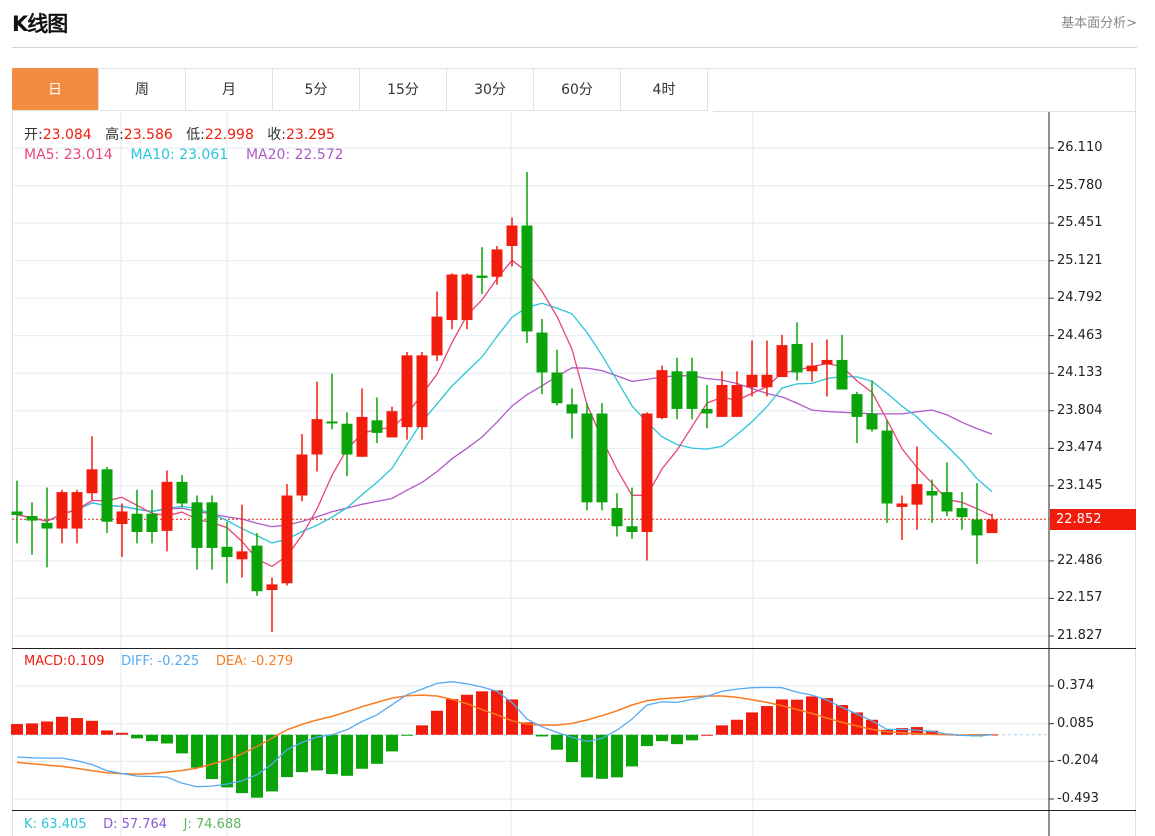  Describe the element at coordinates (1080, 448) in the screenshot. I see `price-axis-label: 23.474` at that location.